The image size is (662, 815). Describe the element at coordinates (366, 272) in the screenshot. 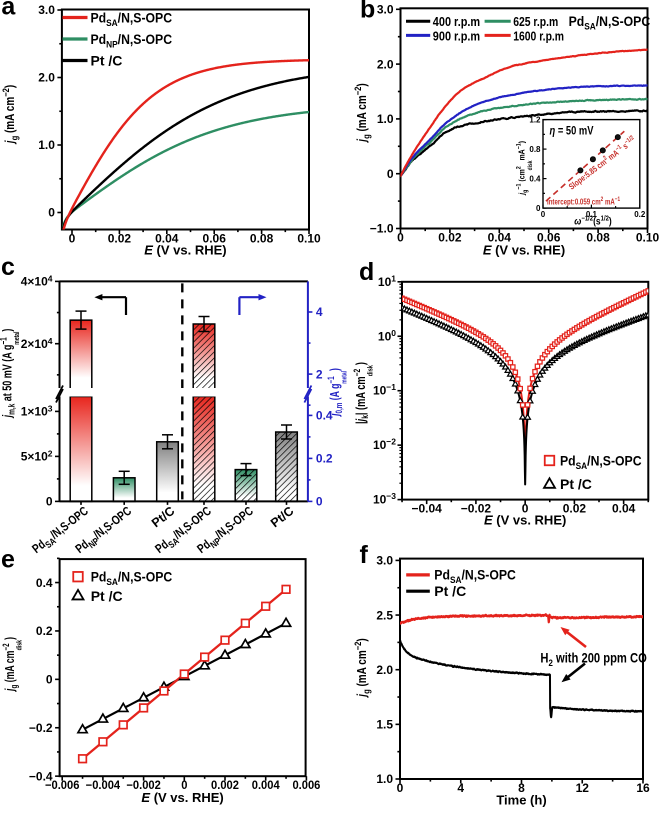

I see `svg-text: d` at that location.